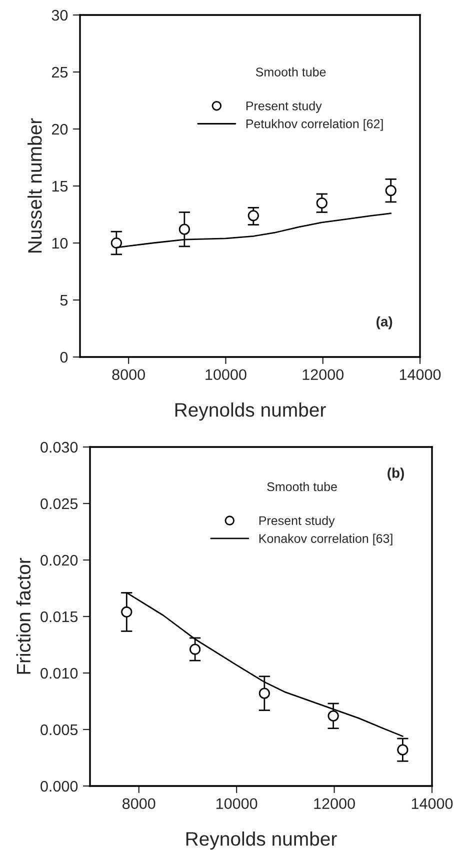 Image resolution: width=454 pixels, height=850 pixels. Describe the element at coordinates (396, 474) in the screenshot. I see `annotation: (b)` at that location.